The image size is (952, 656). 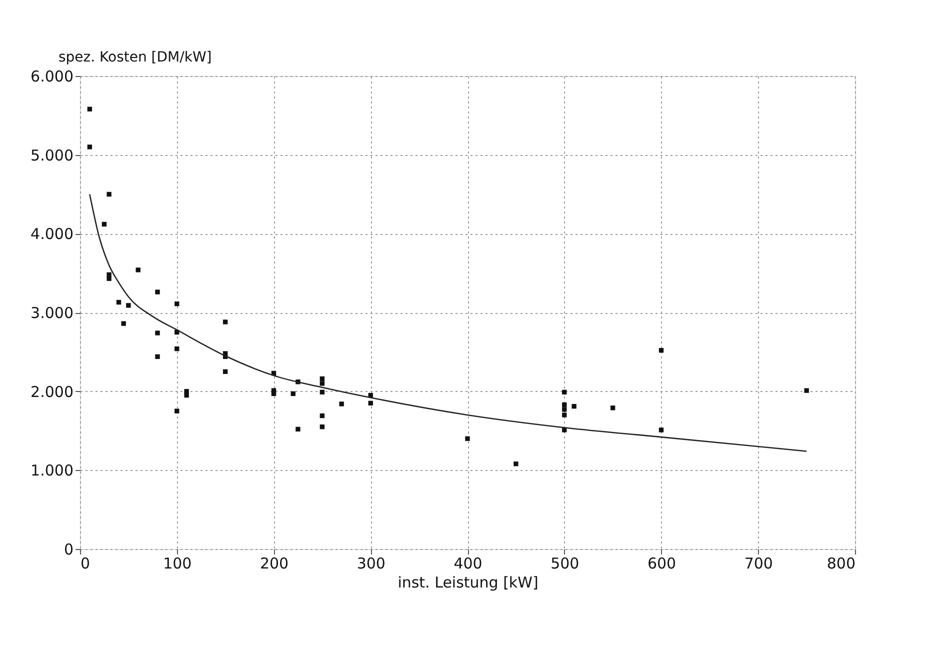 I want to click on y-tick-label: 6.000, so click(x=52, y=77).